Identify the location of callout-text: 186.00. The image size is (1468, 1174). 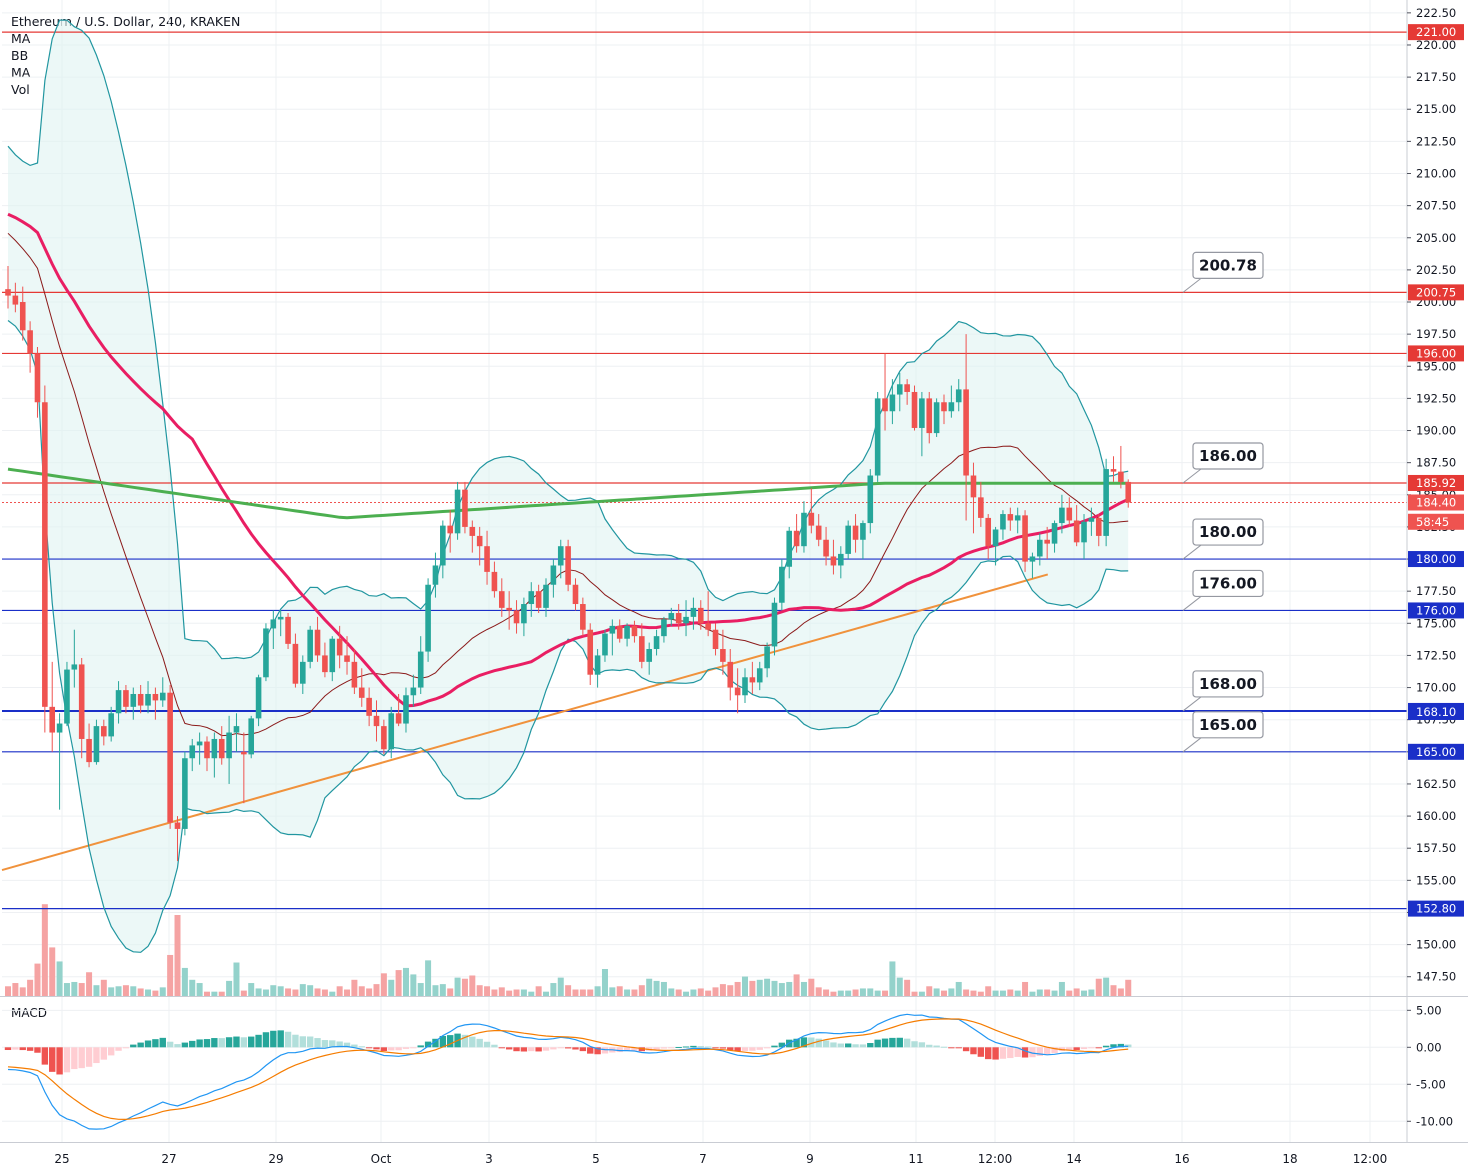
(1228, 456).